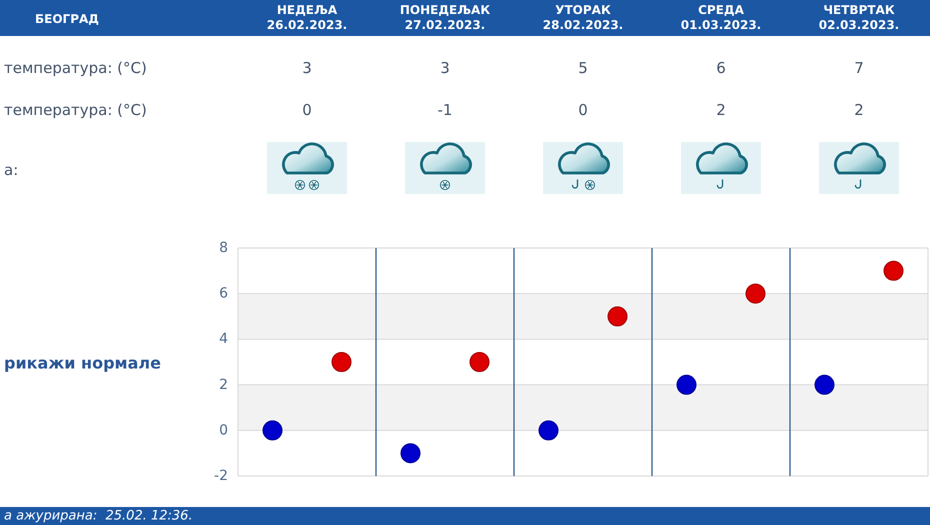  I want to click on text: ПОНЕДЕЉАК 27.02.2023., so click(445, 17).